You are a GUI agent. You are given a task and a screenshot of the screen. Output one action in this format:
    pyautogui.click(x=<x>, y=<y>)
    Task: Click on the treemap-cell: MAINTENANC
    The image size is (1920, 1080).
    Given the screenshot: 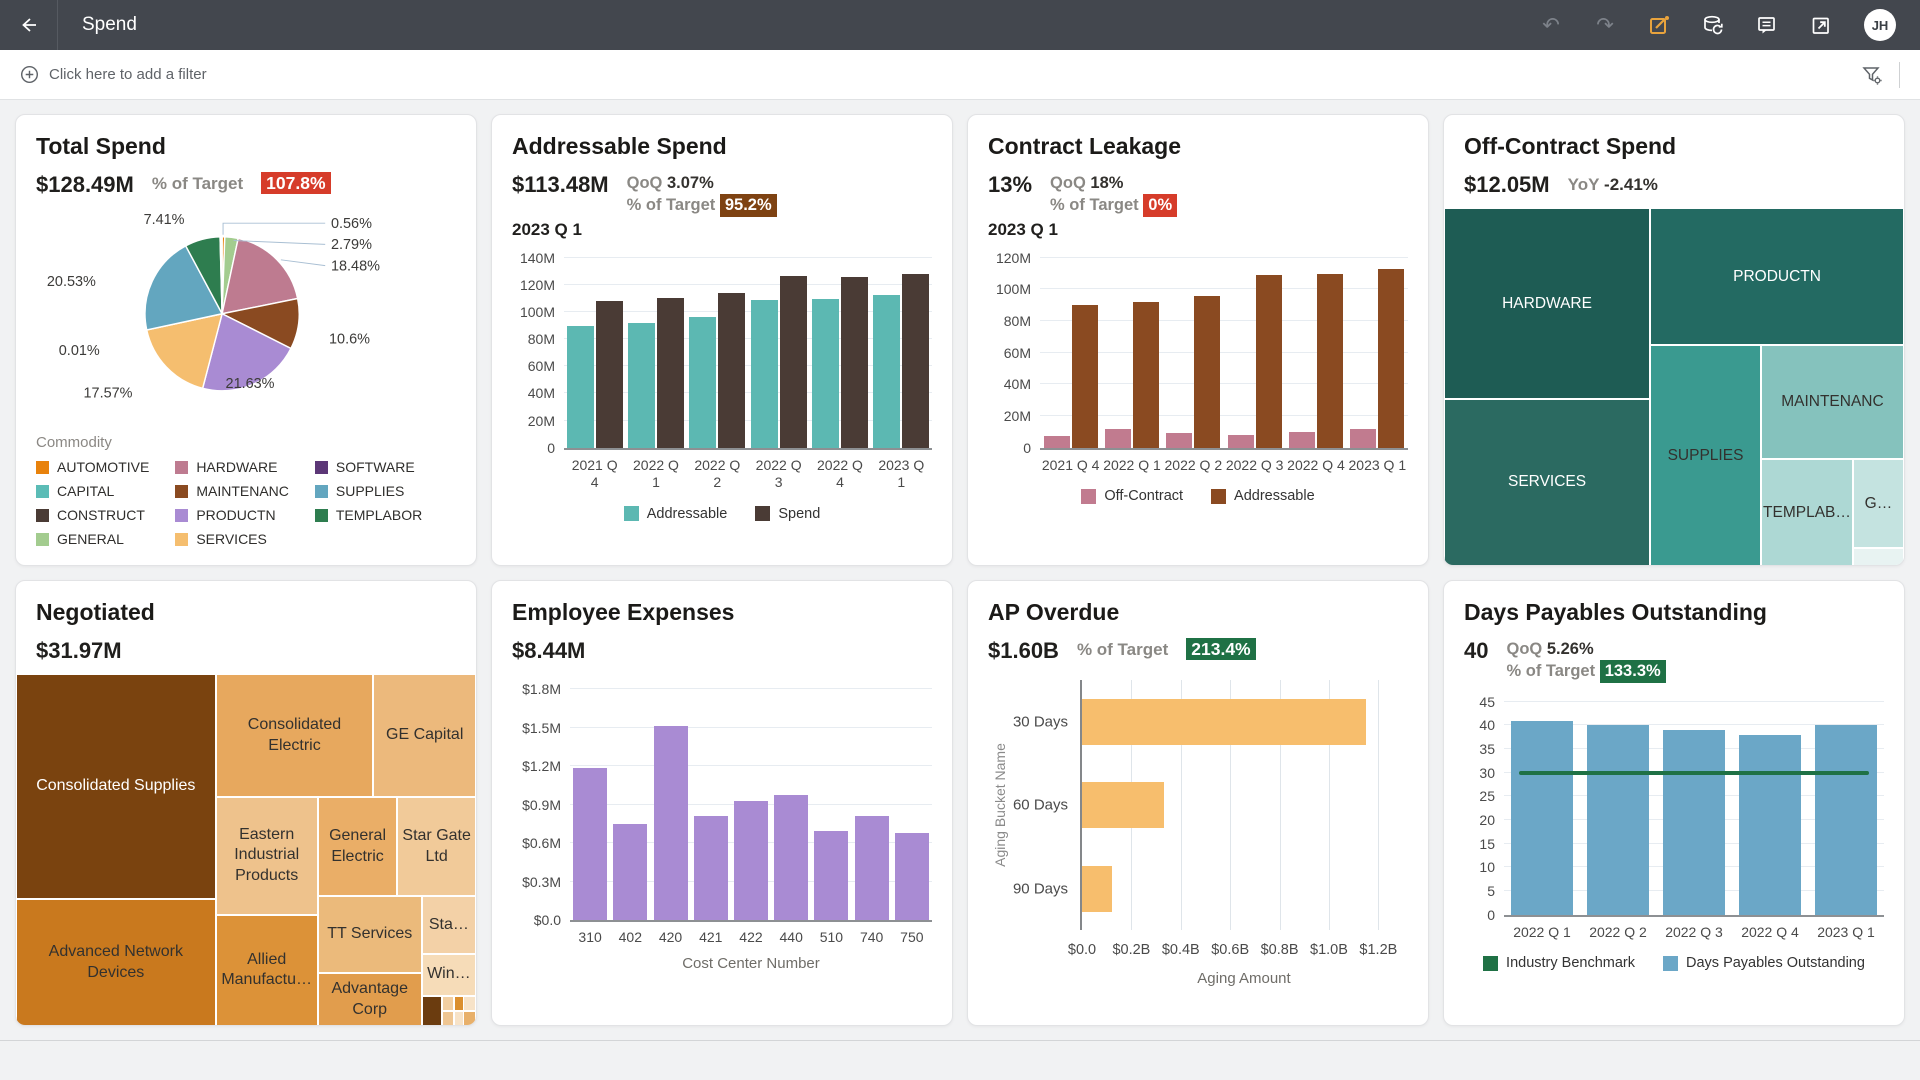 What is the action you would take?
    pyautogui.click(x=1832, y=402)
    